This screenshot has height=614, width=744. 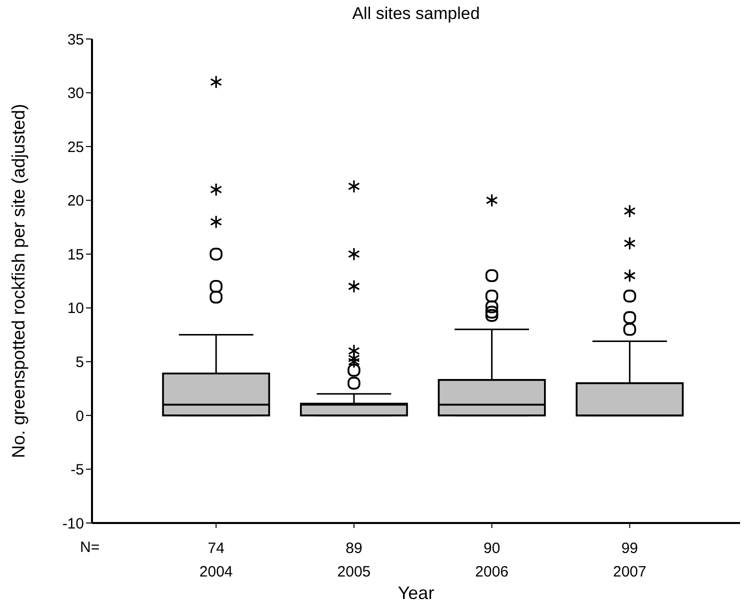 What do you see at coordinates (80, 416) in the screenshot?
I see `y-tick-label: 0` at bounding box center [80, 416].